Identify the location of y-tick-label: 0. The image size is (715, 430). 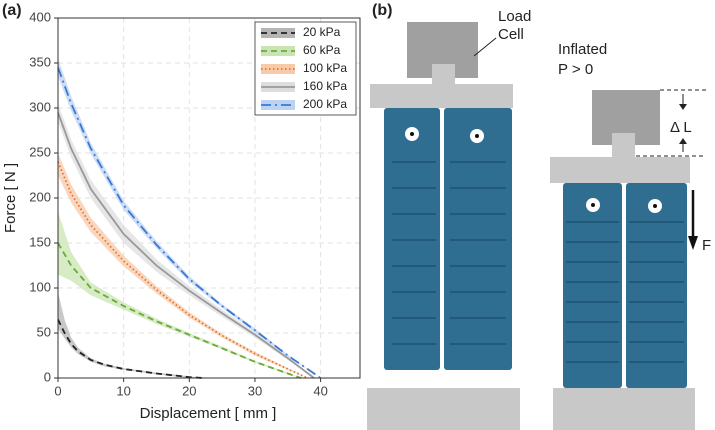
(47, 376).